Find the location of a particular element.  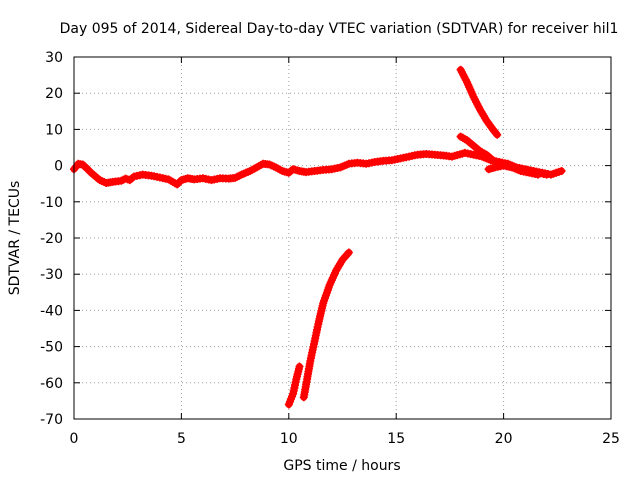

series-dip-trace is located at coordinates (513, 170).